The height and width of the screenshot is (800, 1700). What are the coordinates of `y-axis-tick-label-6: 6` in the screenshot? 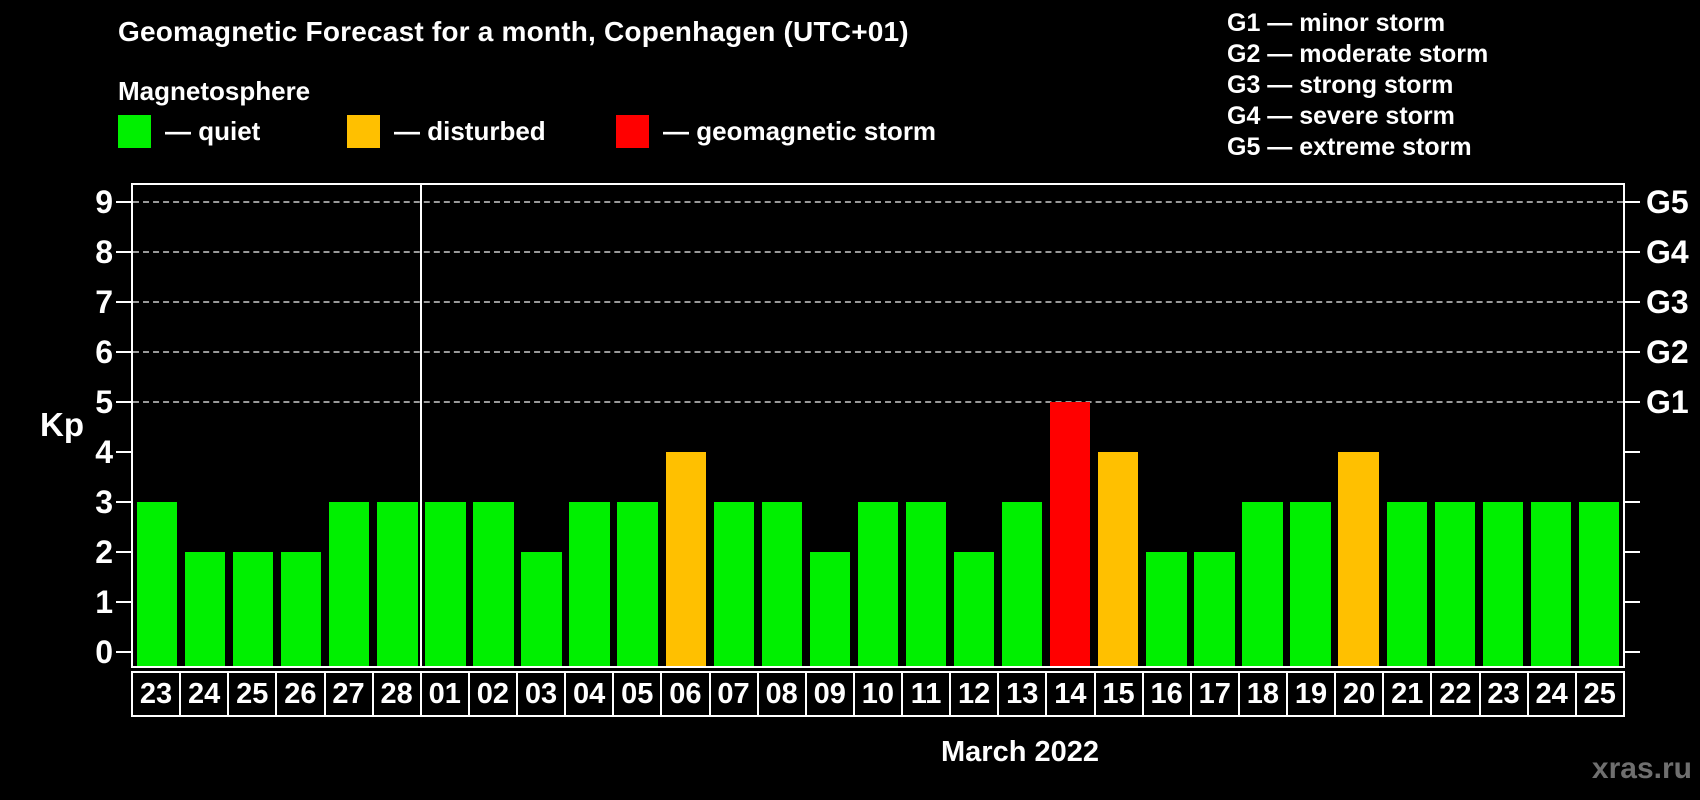 It's located at (104, 352).